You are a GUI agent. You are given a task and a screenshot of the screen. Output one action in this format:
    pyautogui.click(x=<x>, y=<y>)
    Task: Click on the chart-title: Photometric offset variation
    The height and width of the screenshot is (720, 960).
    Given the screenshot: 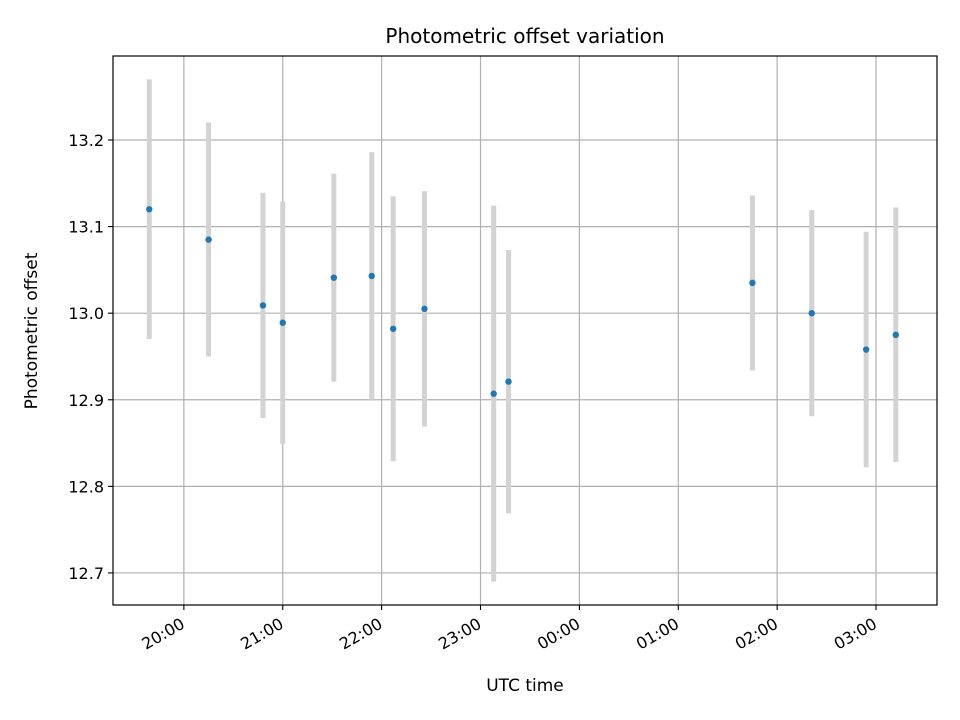 What is the action you would take?
    pyautogui.click(x=524, y=36)
    